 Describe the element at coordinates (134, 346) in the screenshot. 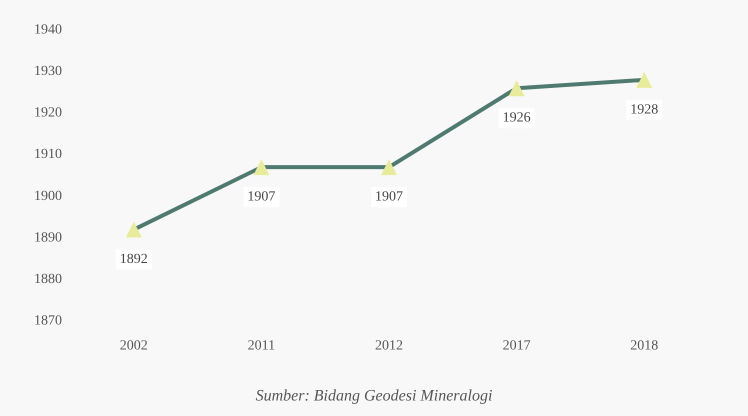

I see `x-tick-label: 2002` at that location.